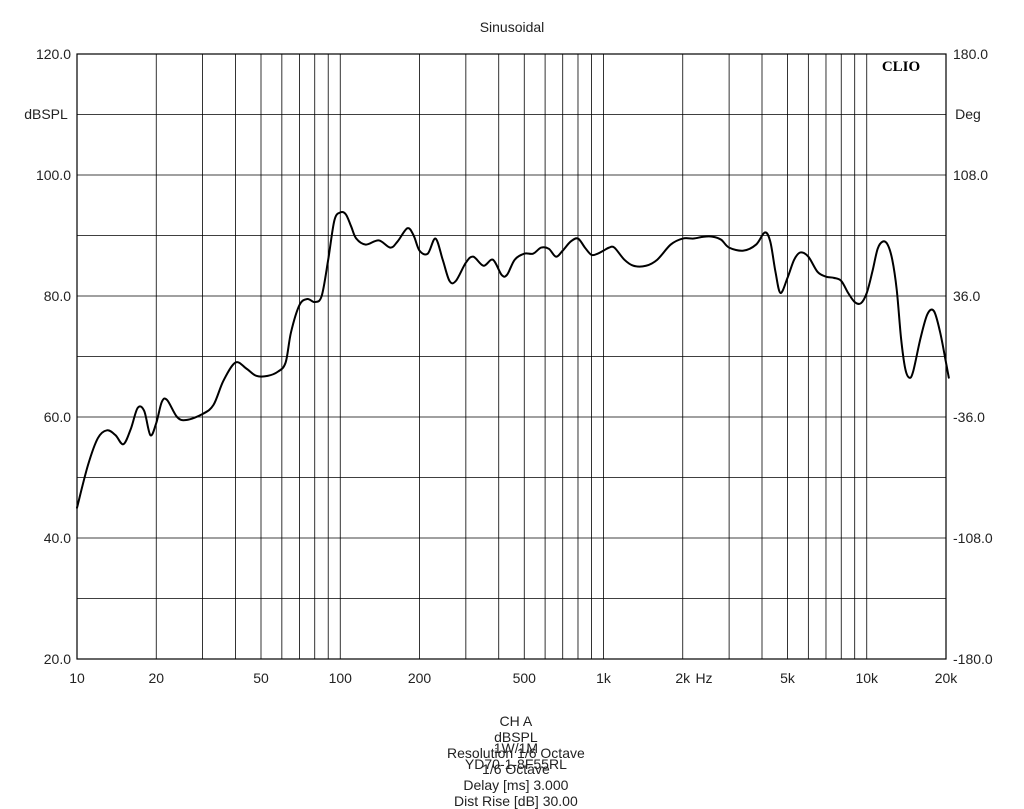  I want to click on x-tick-label: 5k, so click(788, 678).